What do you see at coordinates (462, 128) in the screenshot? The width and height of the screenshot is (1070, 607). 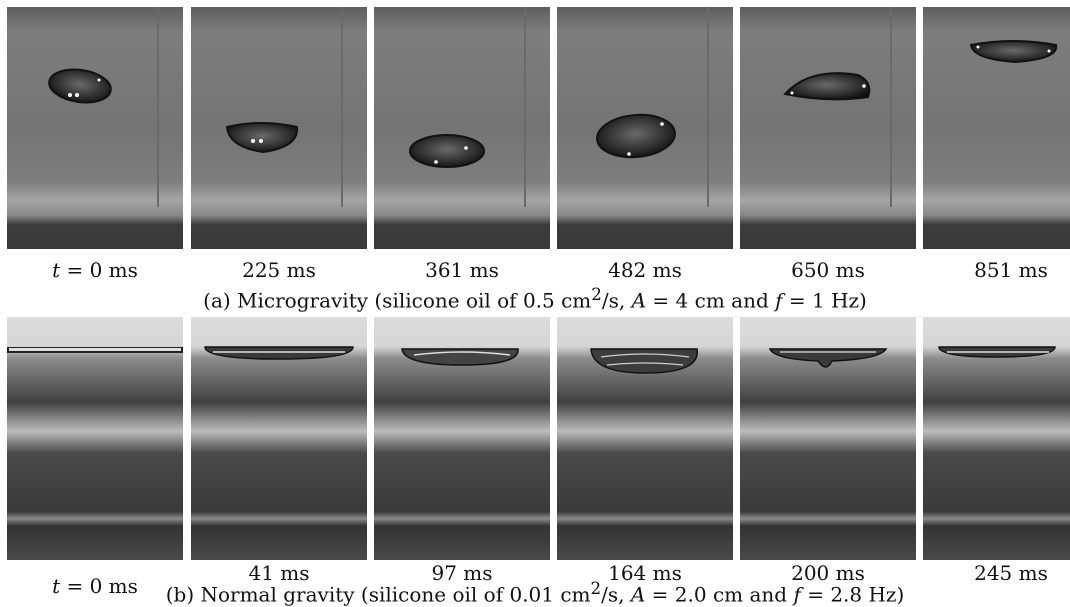 I see `frame-a3` at bounding box center [462, 128].